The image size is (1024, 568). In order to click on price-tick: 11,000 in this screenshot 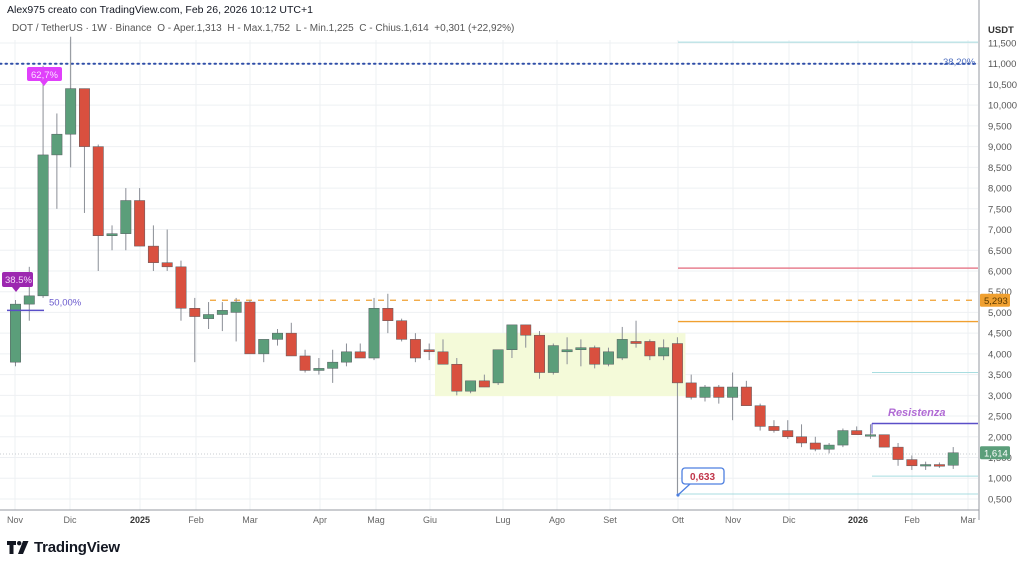, I will do `click(1002, 64)`.